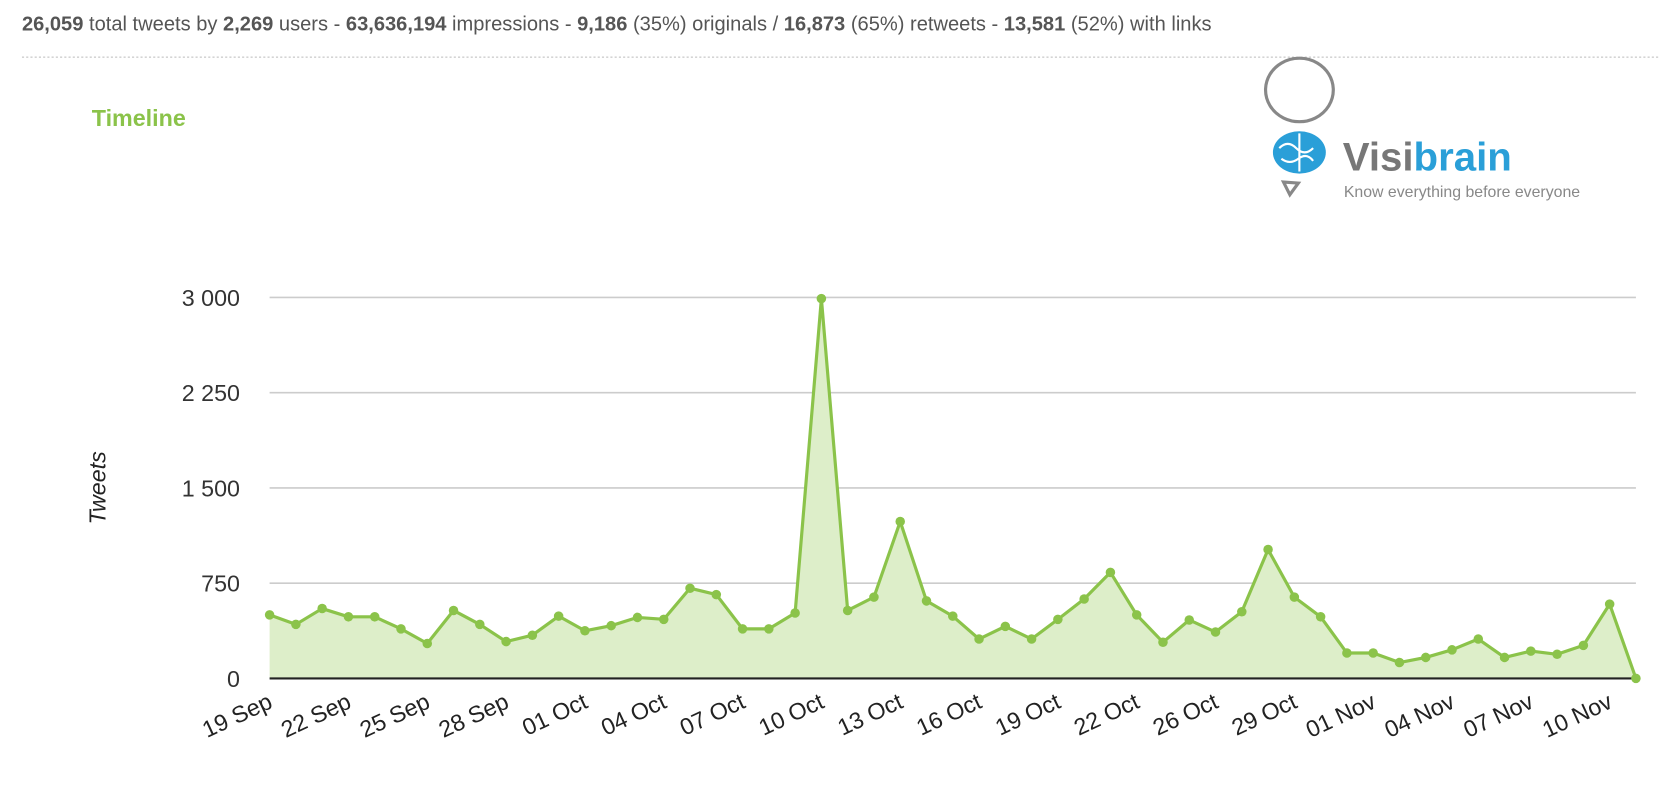  What do you see at coordinates (1420, 715) in the screenshot?
I see `x-tick-label: 04 Nov` at bounding box center [1420, 715].